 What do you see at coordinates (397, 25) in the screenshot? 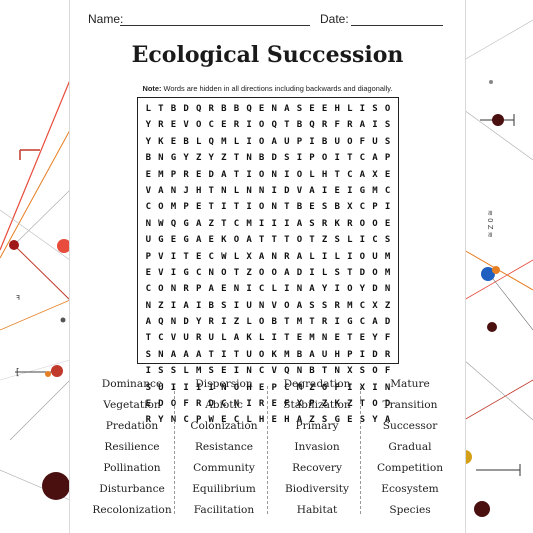
I see `date-field` at bounding box center [397, 25].